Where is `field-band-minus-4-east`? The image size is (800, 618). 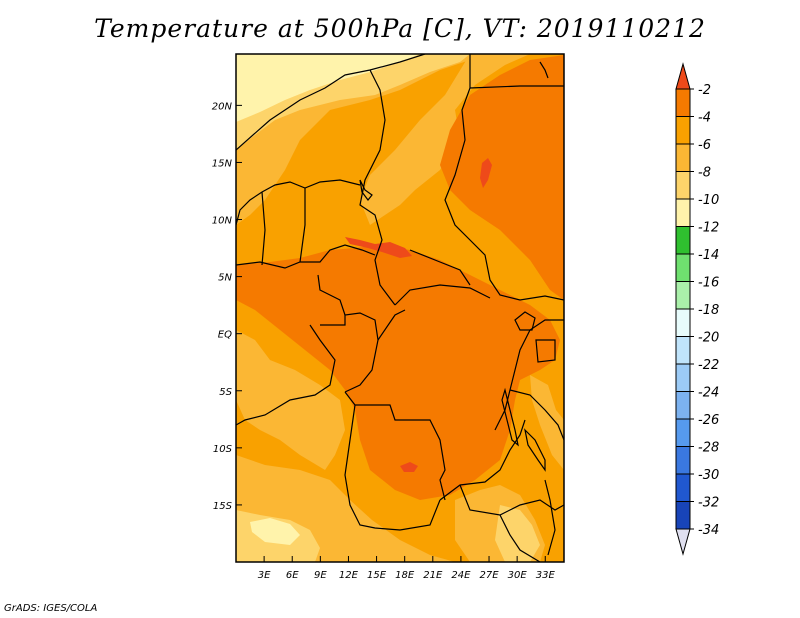
field-band-minus-4-east is located at coordinates (502, 177).